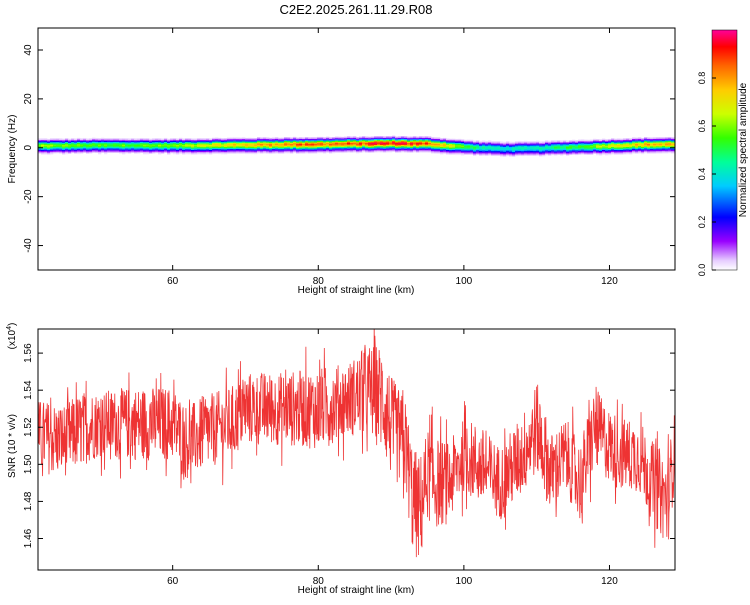 This screenshot has height=605, width=750. Describe the element at coordinates (12, 336) in the screenshot. I see `snr-y-scale: (x104)` at that location.